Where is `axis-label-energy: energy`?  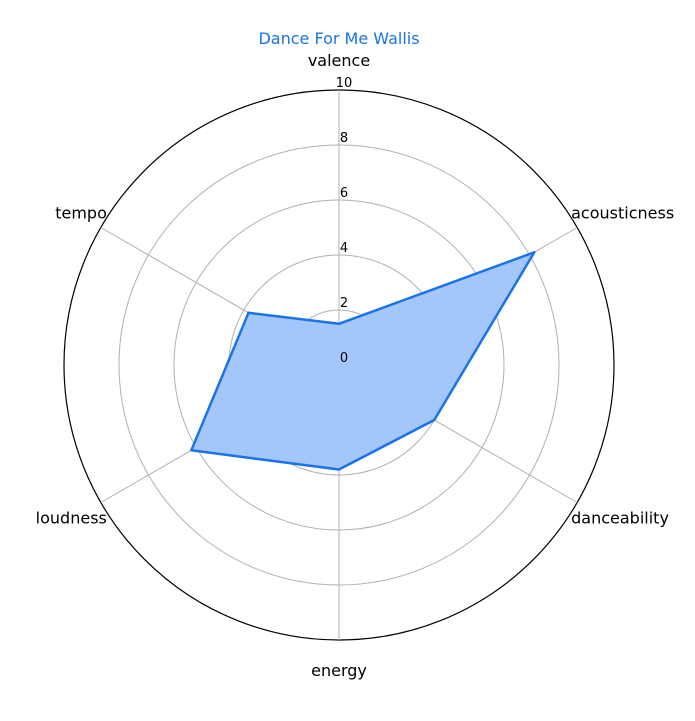 axis-label-energy: energy is located at coordinates (339, 670).